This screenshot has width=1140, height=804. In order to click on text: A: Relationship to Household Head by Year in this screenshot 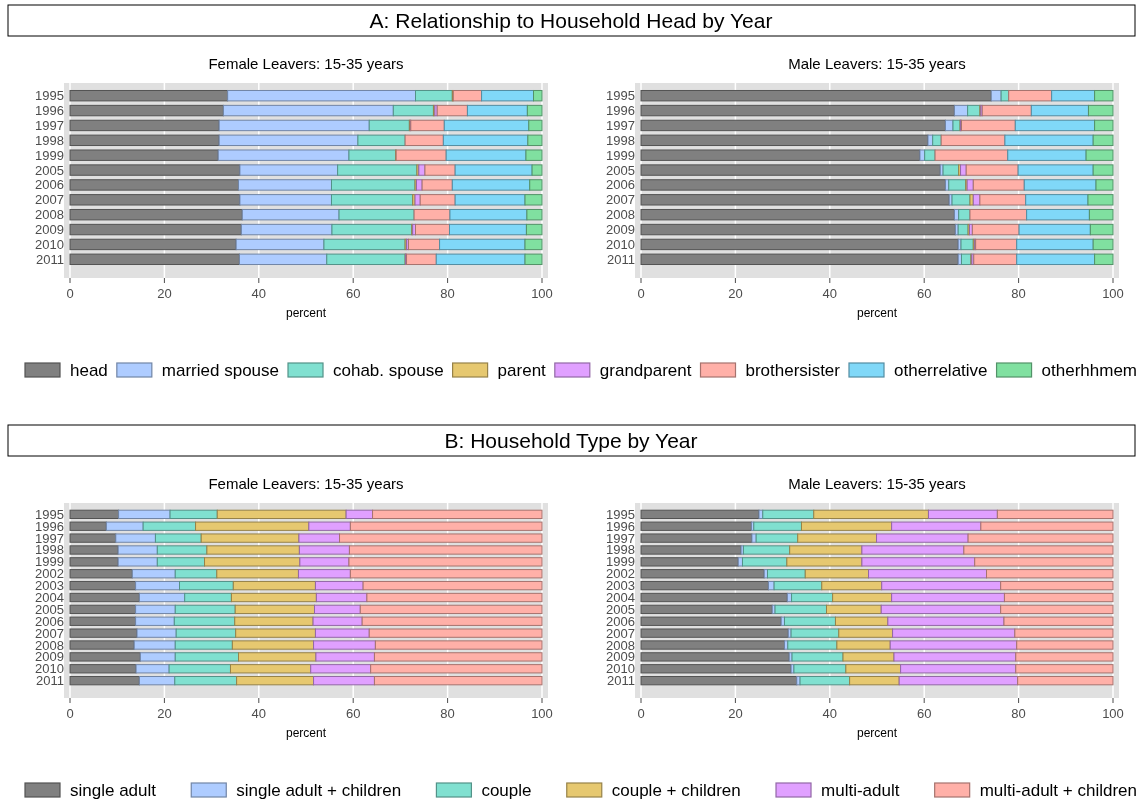, I will do `click(571, 20)`.